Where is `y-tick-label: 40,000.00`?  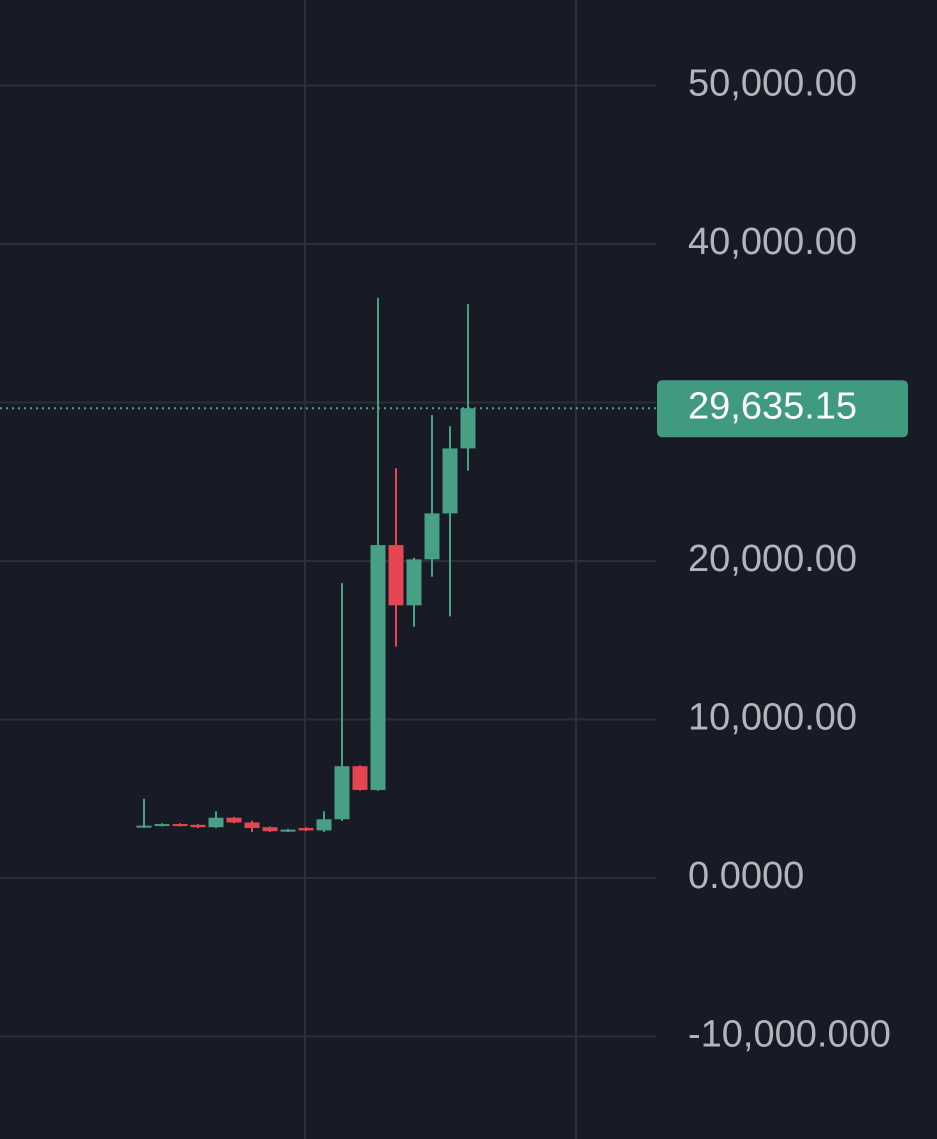
y-tick-label: 40,000.00 is located at coordinates (772, 242).